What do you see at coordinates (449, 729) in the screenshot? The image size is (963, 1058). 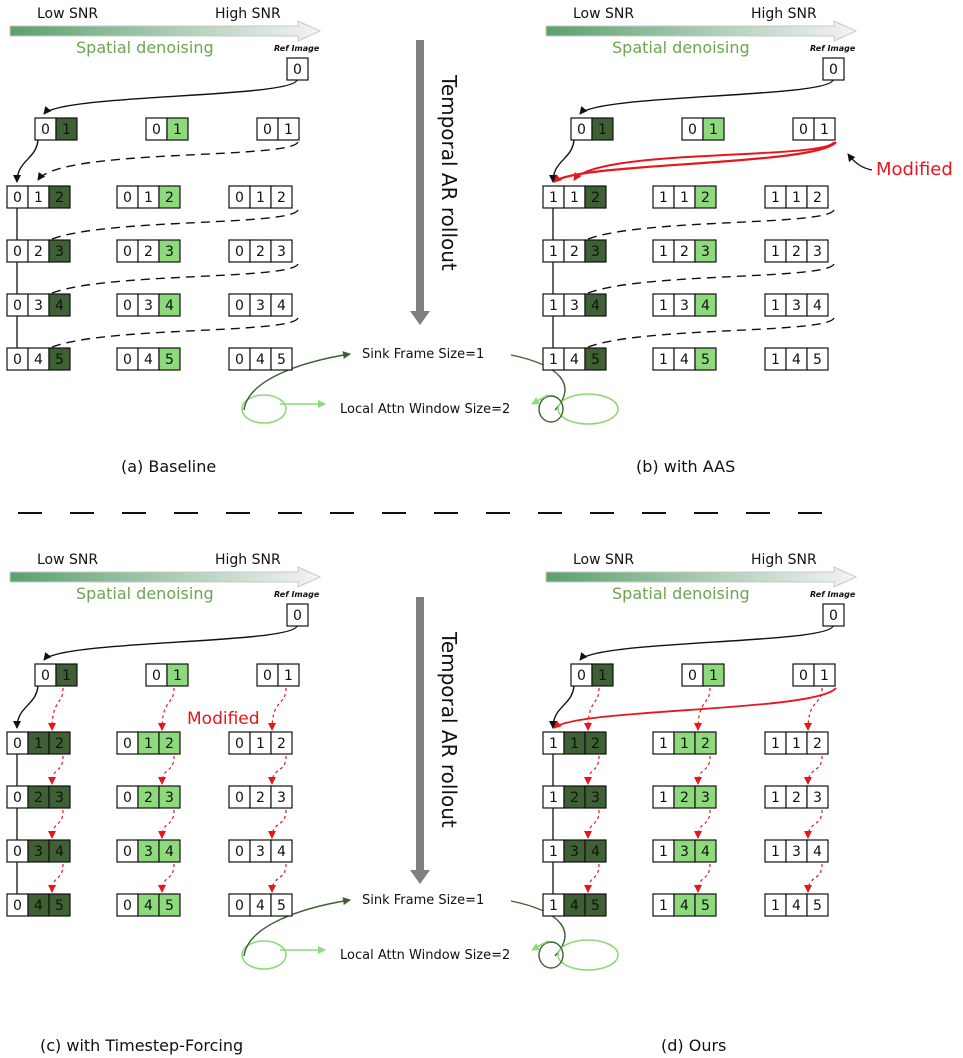 I see `temporal-rollout-label: Temporal AR rollout` at bounding box center [449, 729].